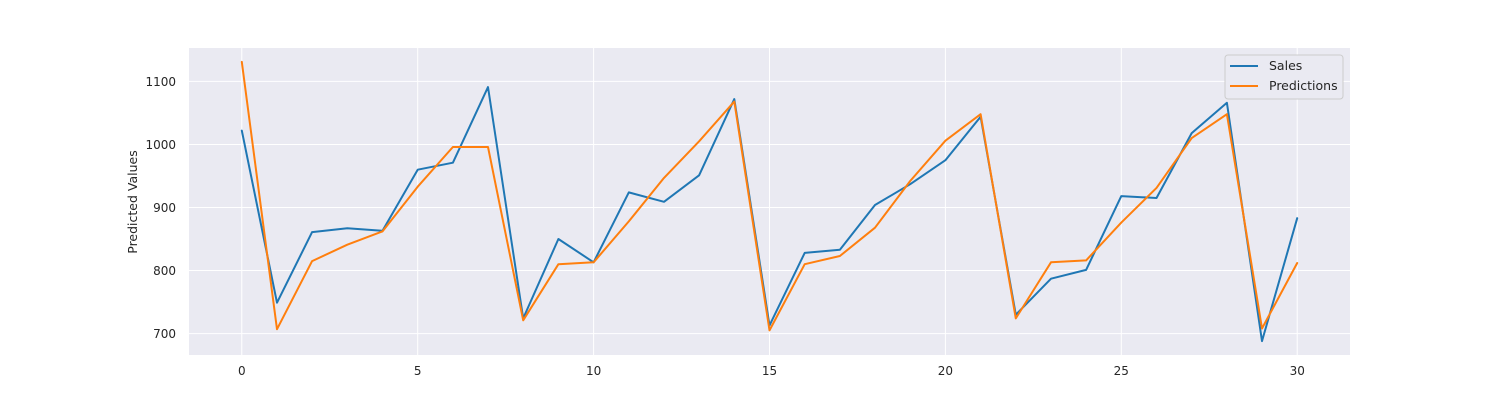  I want to click on y-axis-label: Predicted Values, so click(132, 202).